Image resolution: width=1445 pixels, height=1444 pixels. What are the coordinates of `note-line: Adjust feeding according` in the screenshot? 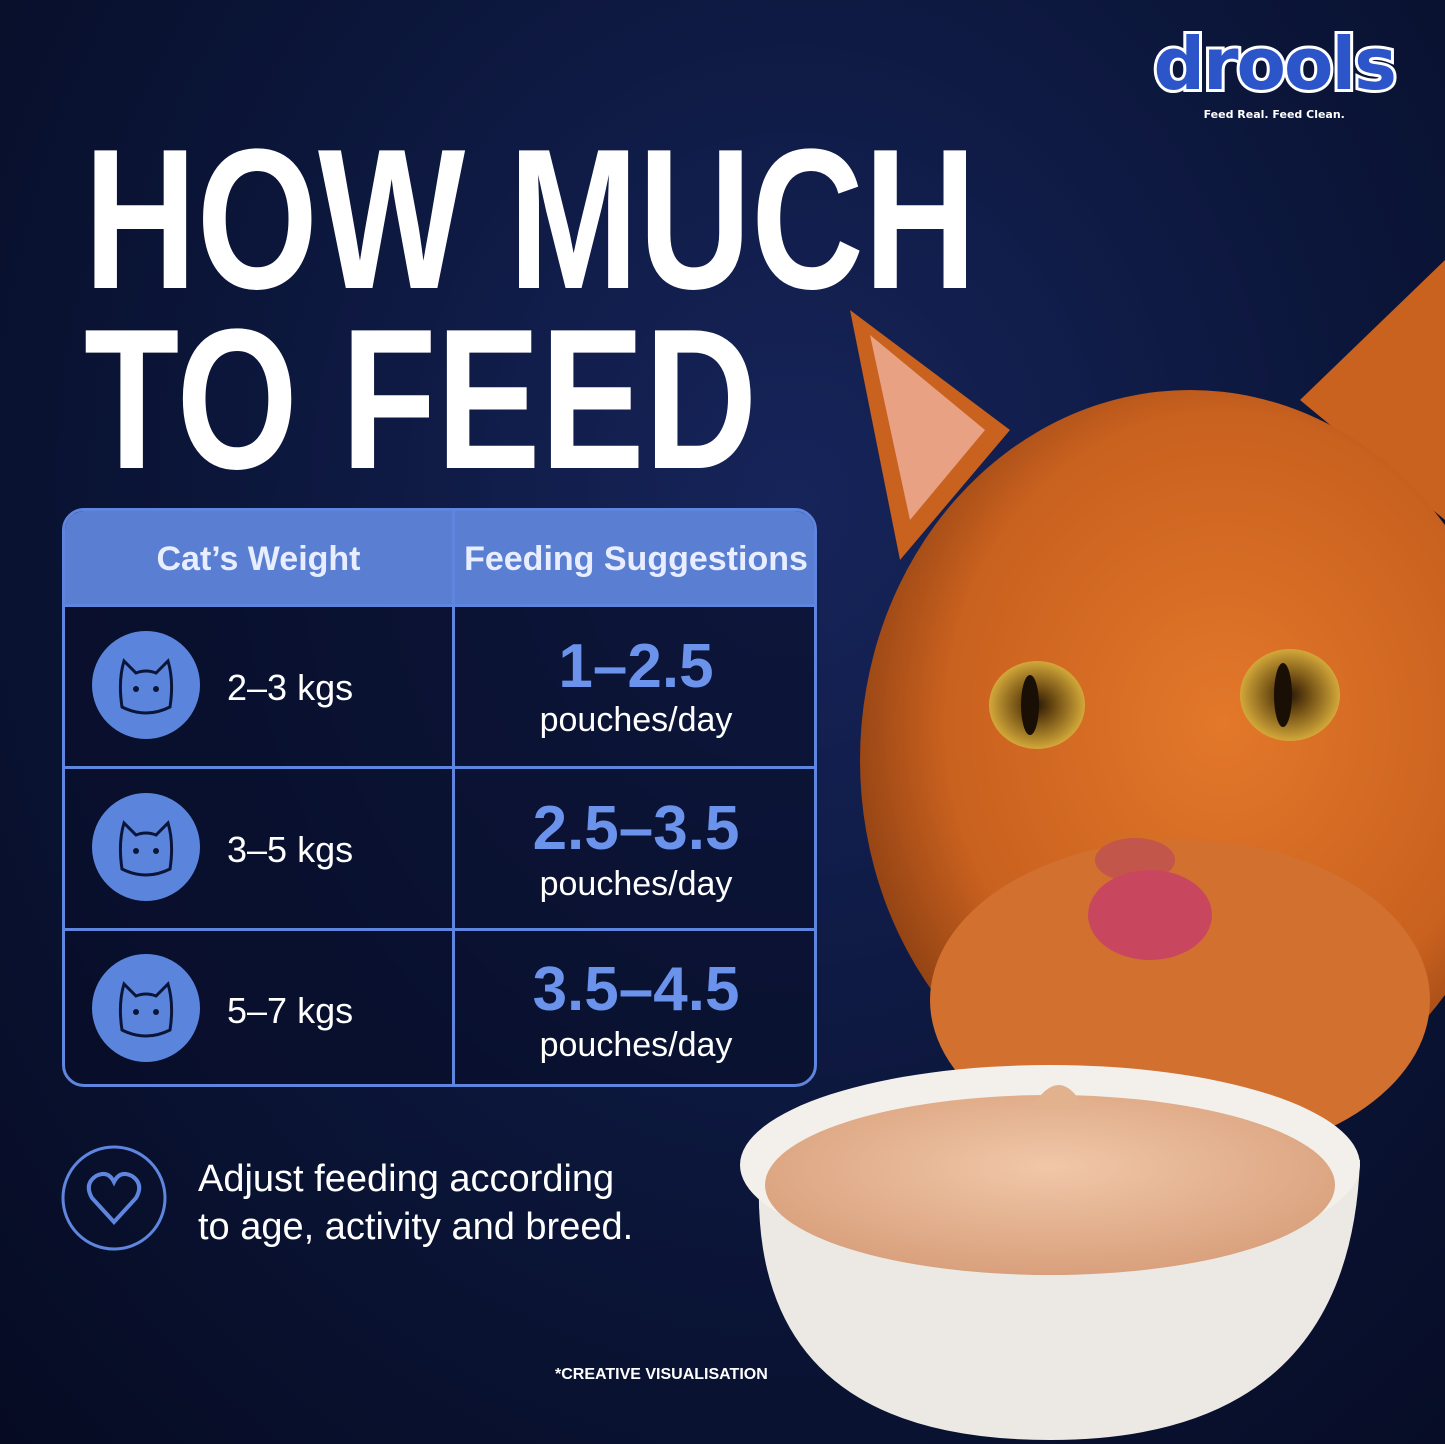 It's located at (406, 1179).